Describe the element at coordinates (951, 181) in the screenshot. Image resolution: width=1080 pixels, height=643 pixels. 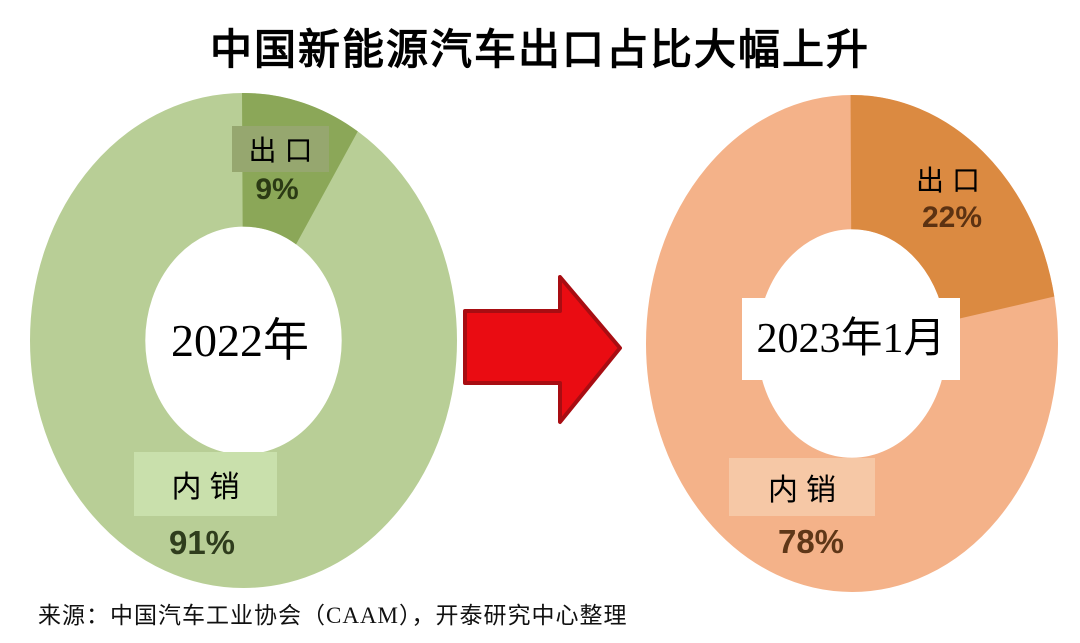
I see `export-label-2023-jan: 出口` at that location.